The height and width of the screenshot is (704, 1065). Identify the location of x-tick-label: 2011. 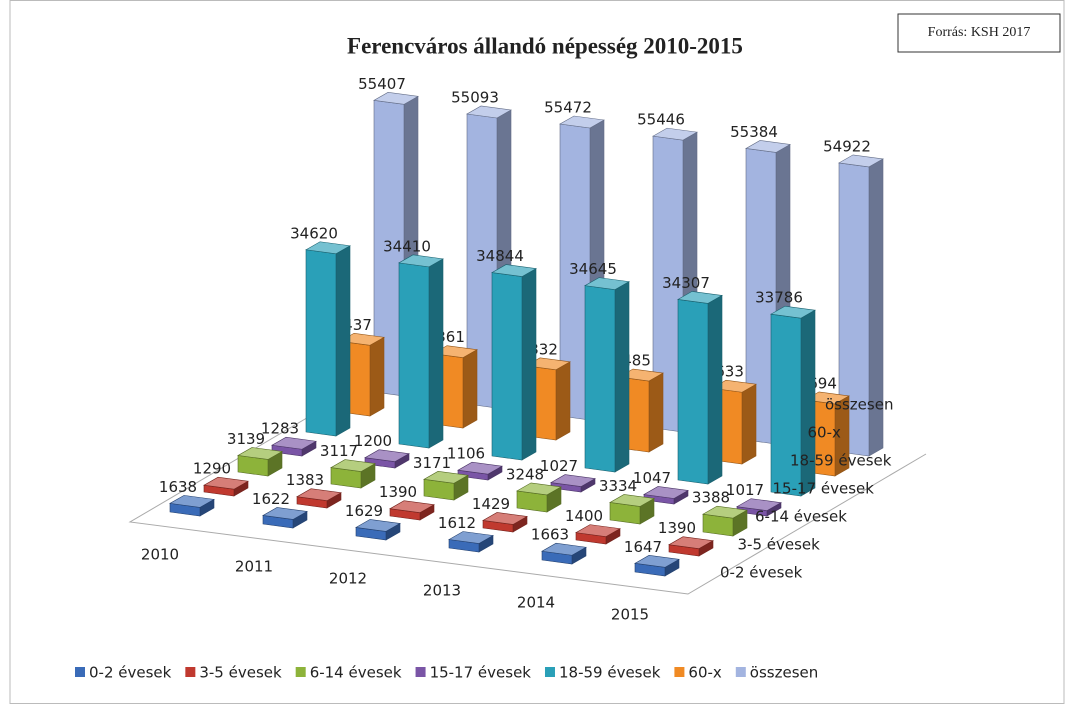
(254, 567).